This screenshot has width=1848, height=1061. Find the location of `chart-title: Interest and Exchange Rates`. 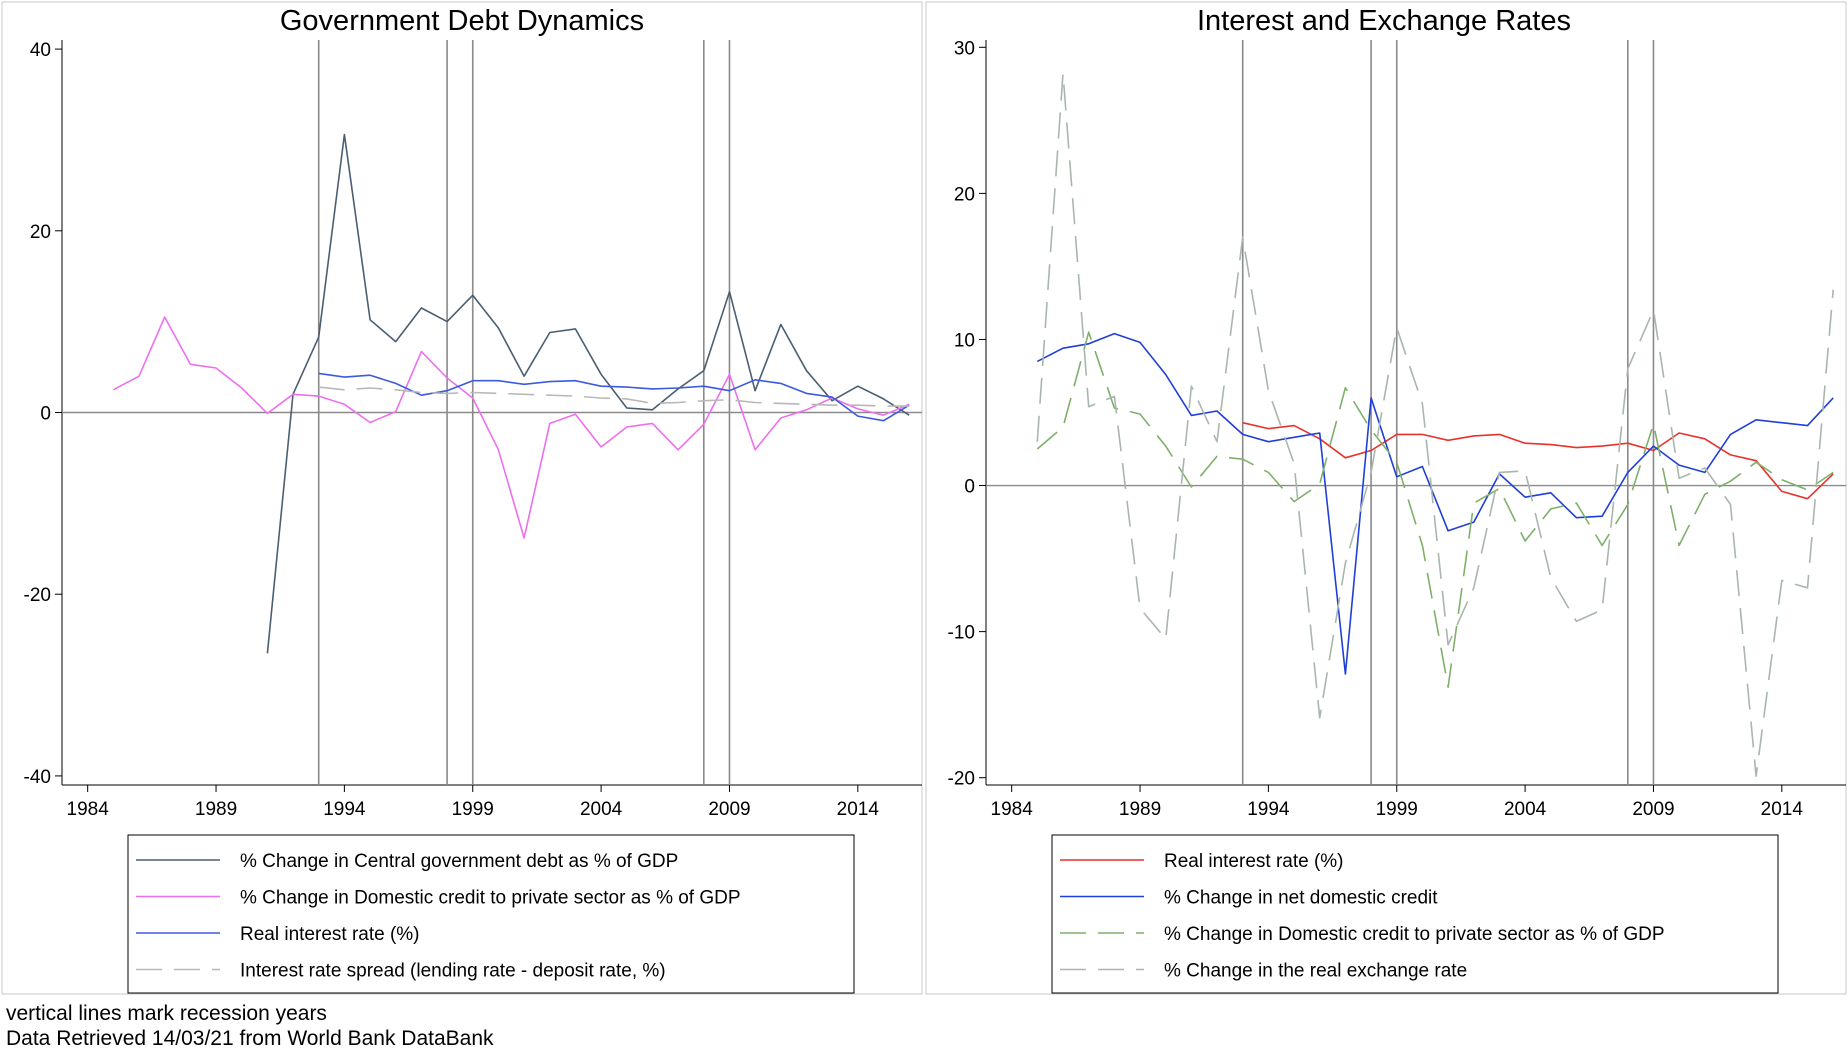

chart-title: Interest and Exchange Rates is located at coordinates (1384, 21).